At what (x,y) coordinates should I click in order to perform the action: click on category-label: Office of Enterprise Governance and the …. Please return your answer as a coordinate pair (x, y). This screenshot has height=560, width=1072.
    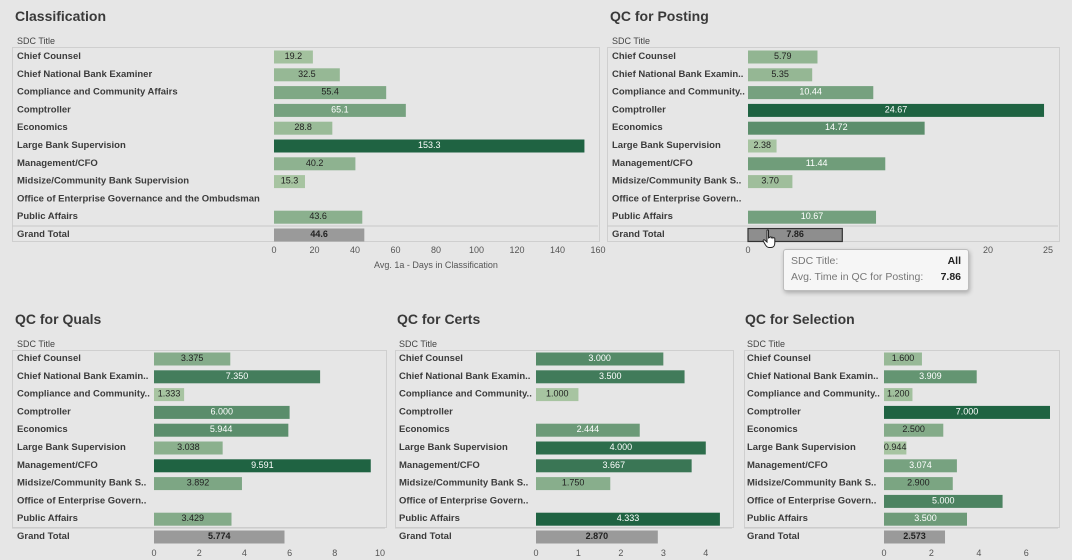
    Looking at the image, I should click on (138, 198).